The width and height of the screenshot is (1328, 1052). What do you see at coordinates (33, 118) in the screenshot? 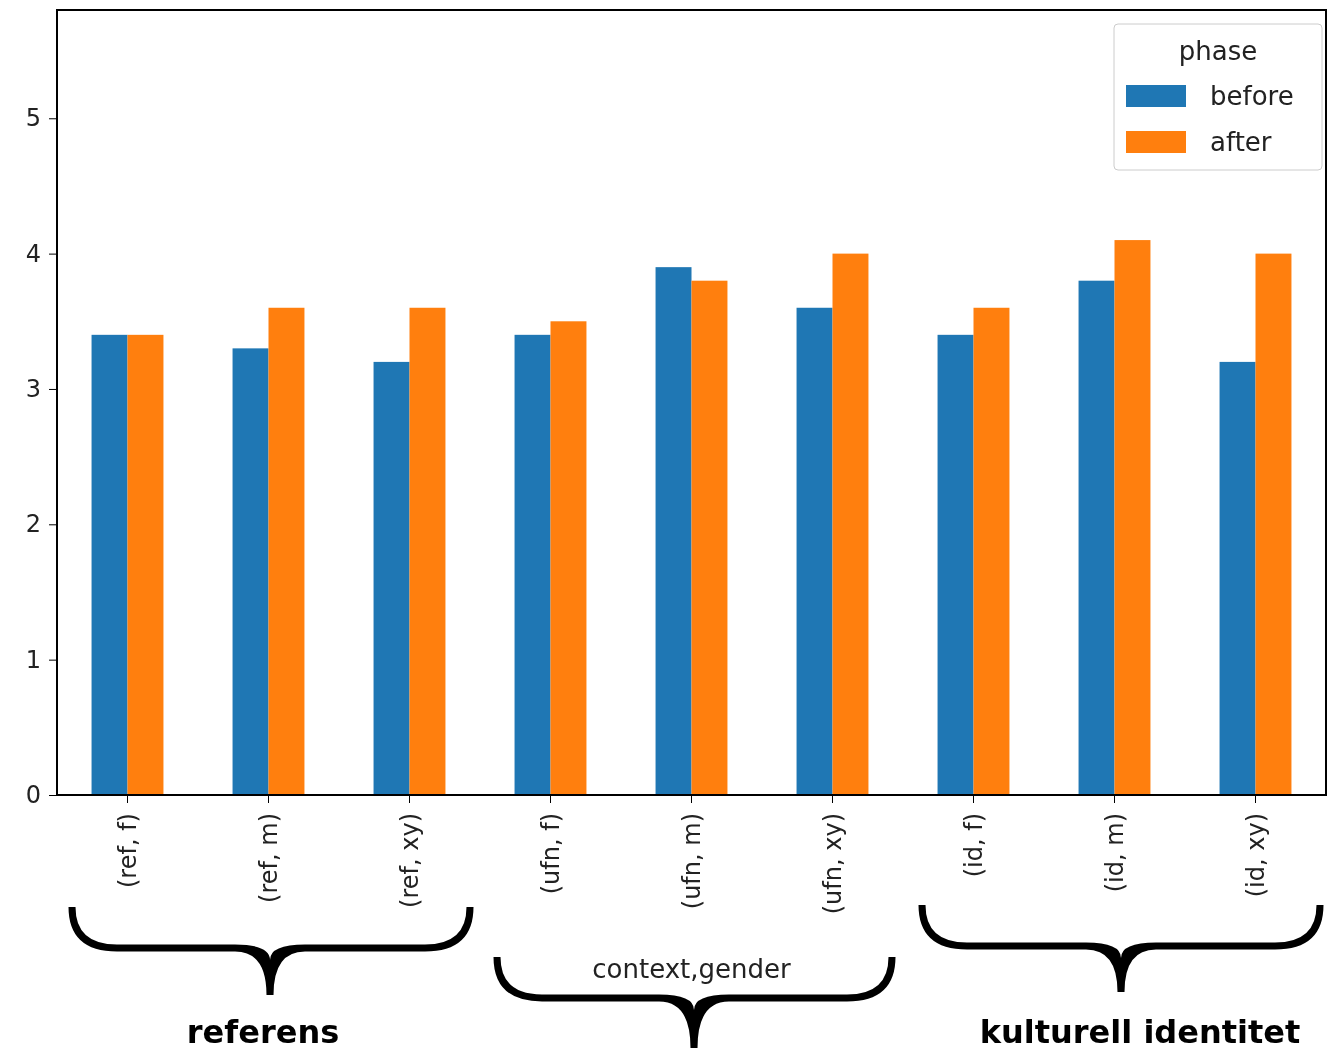
I see `y-tick-label: 5` at bounding box center [33, 118].